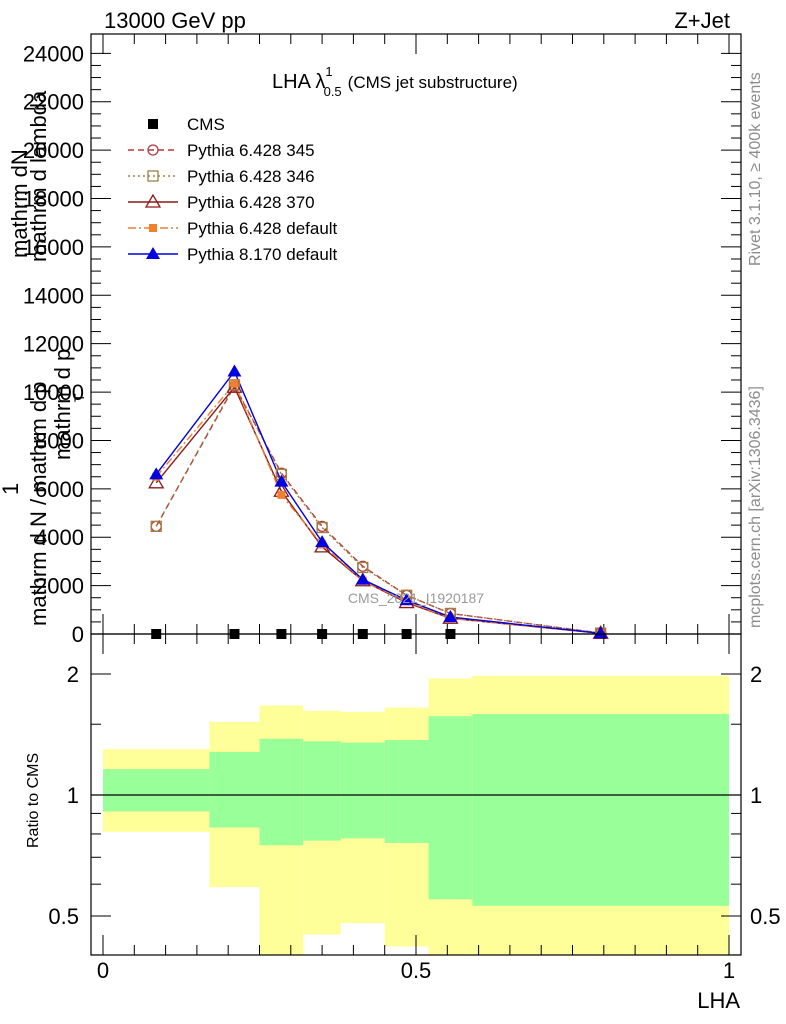 The height and width of the screenshot is (1024, 786). I want to click on y-tick-label: 0, so click(78, 634).